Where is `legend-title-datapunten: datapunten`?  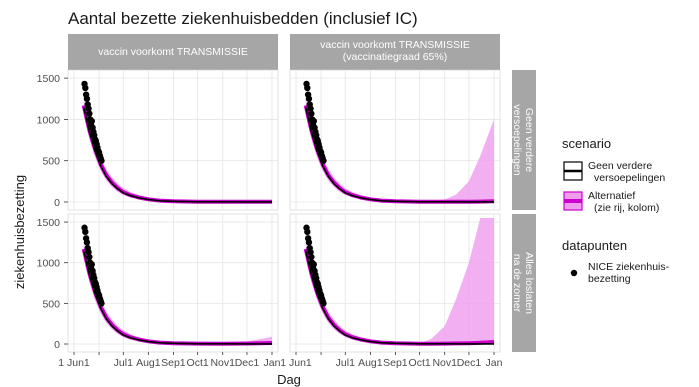 legend-title-datapunten: datapunten is located at coordinates (594, 245).